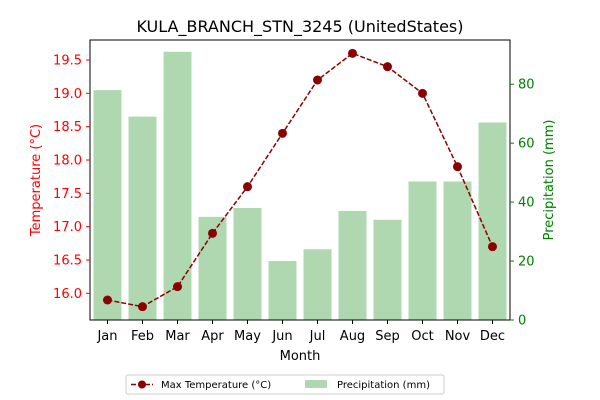  What do you see at coordinates (67, 161) in the screenshot?
I see `y-left-tick-label: 18.0` at bounding box center [67, 161].